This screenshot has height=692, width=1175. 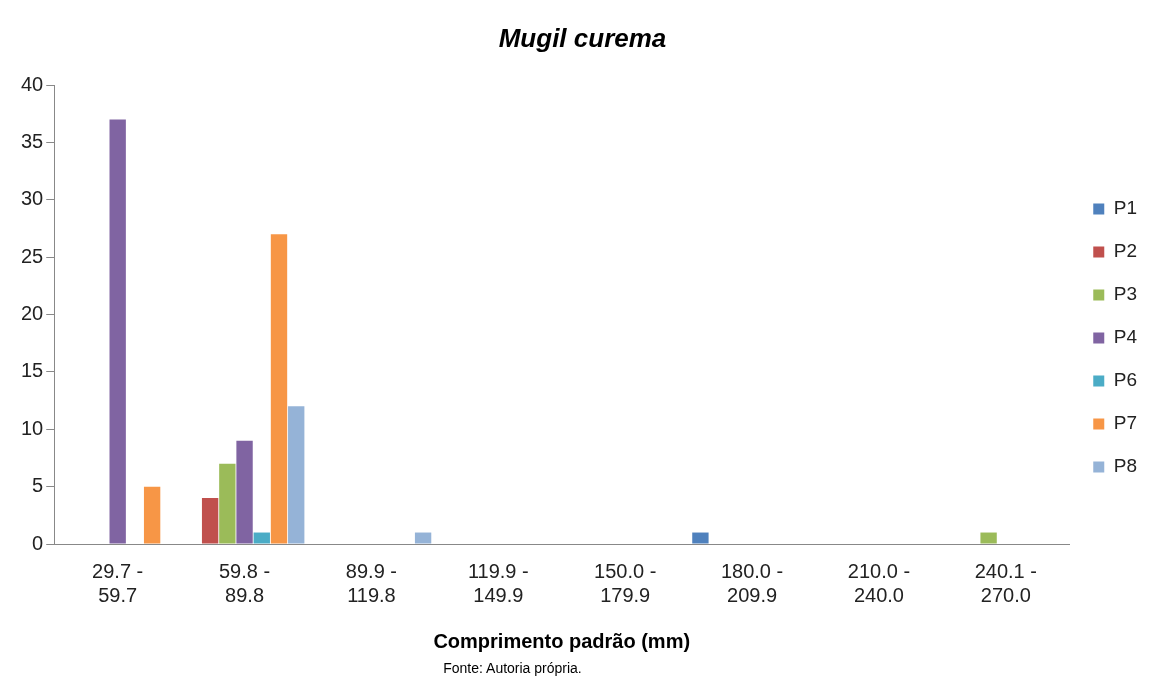 I want to click on x-tick-label: 89.9 - 119.8, so click(x=371, y=582).